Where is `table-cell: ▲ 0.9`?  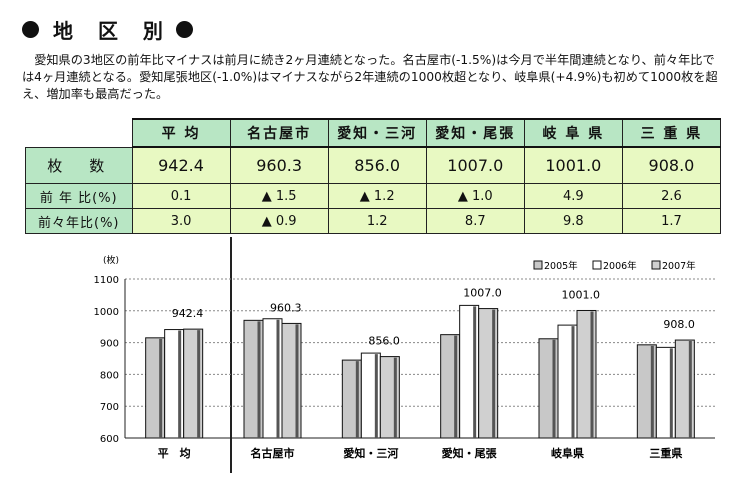 table-cell: ▲ 0.9 is located at coordinates (279, 221).